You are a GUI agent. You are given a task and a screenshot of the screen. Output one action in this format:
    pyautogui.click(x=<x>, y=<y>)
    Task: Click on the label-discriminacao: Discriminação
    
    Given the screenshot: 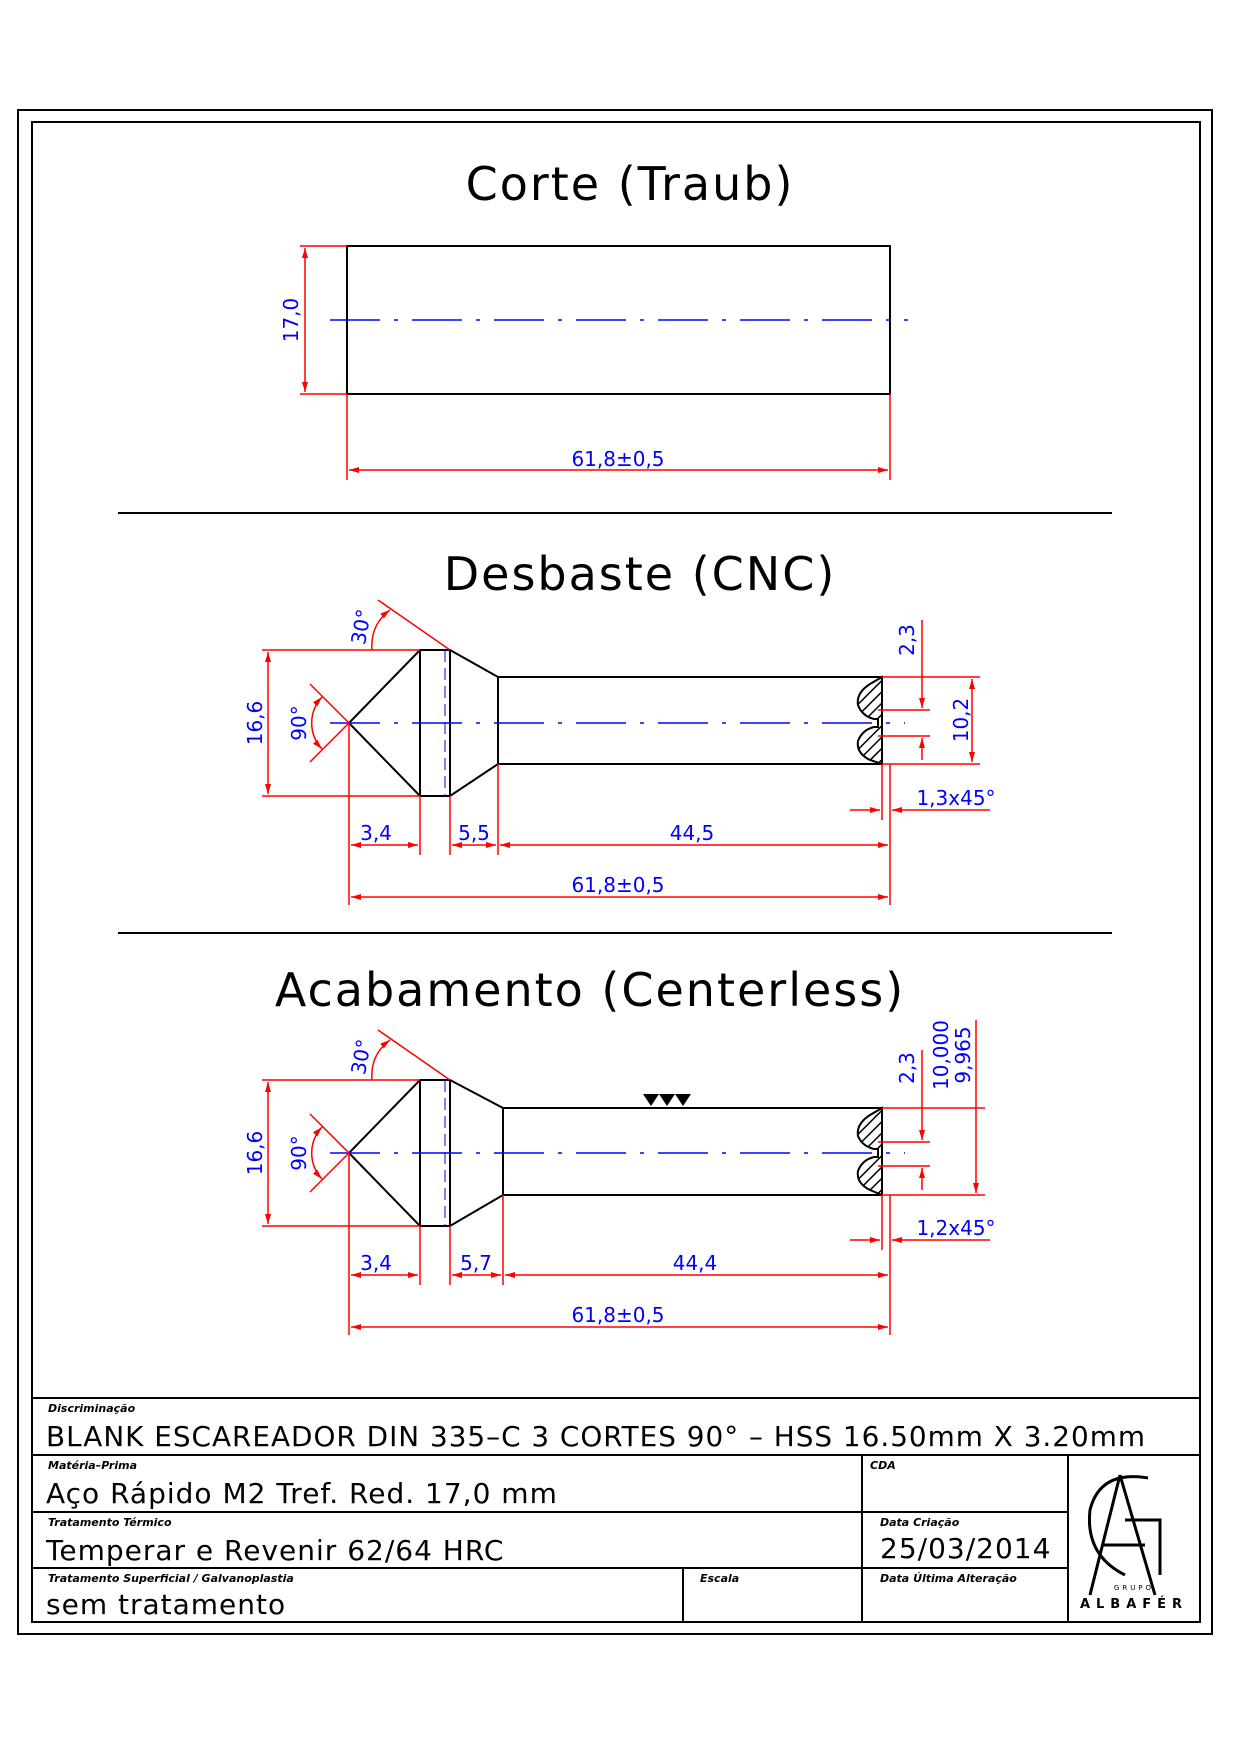 What is the action you would take?
    pyautogui.click(x=92, y=1408)
    